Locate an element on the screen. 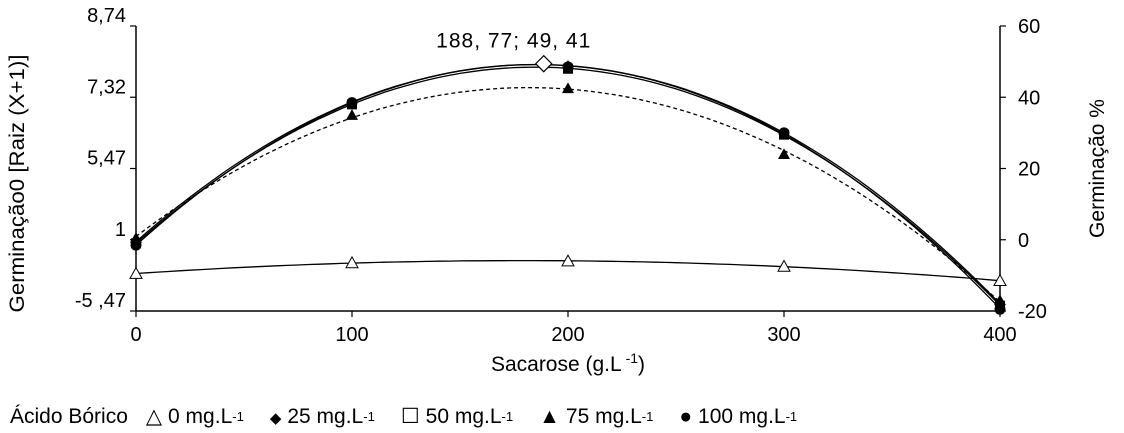  y-left-tick-label: 8,74 is located at coordinates (106, 16).